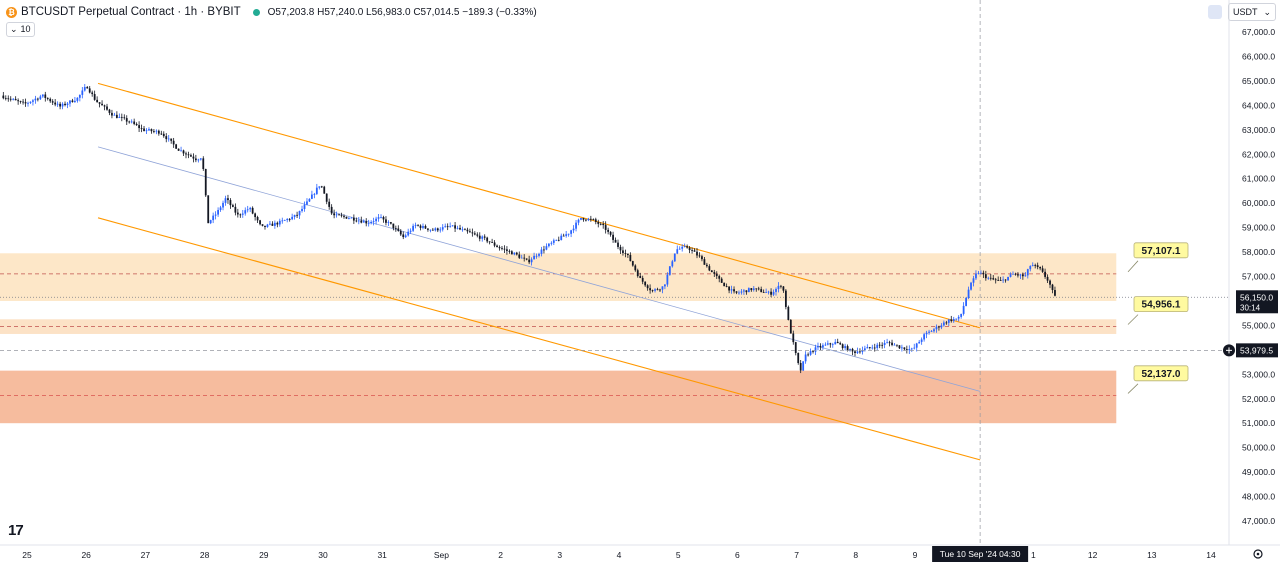 The width and height of the screenshot is (1280, 568). Describe the element at coordinates (131, 12) in the screenshot. I see `symbol-title: BTCUSDT Perpetual Contract · 1h · BYBIT` at that location.